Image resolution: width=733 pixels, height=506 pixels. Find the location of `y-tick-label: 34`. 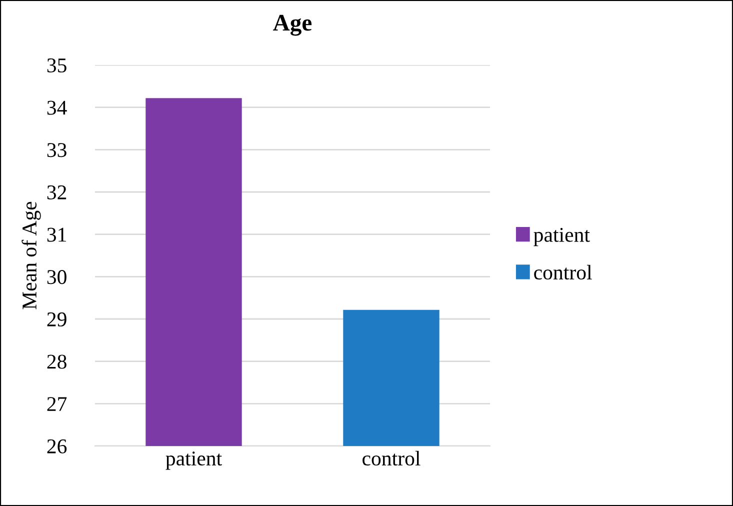

y-tick-label: 34 is located at coordinates (57, 107).